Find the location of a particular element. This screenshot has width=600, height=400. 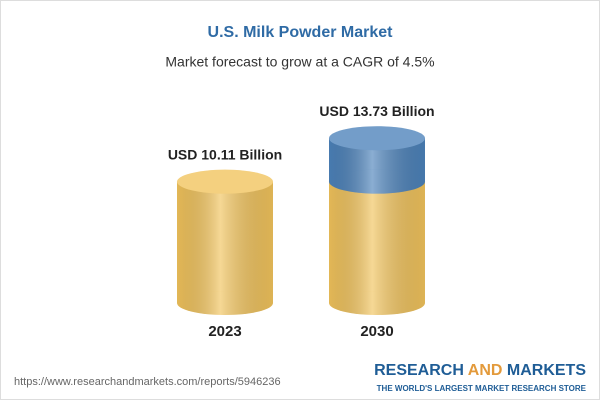

x-tick-label: 2023 is located at coordinates (224, 331).